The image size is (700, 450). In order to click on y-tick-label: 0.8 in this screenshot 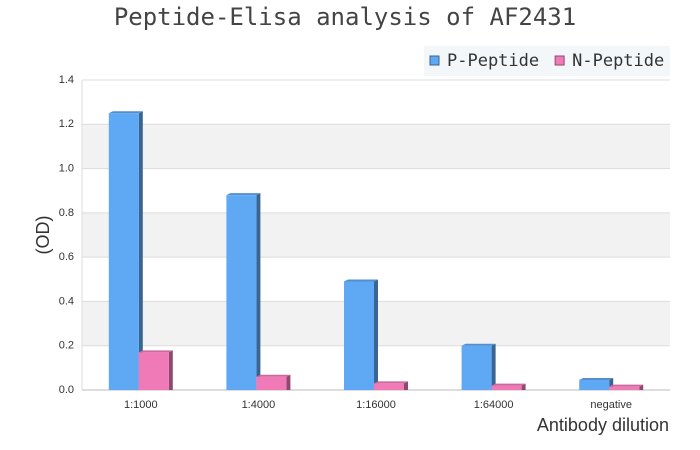, I will do `click(66, 213)`.